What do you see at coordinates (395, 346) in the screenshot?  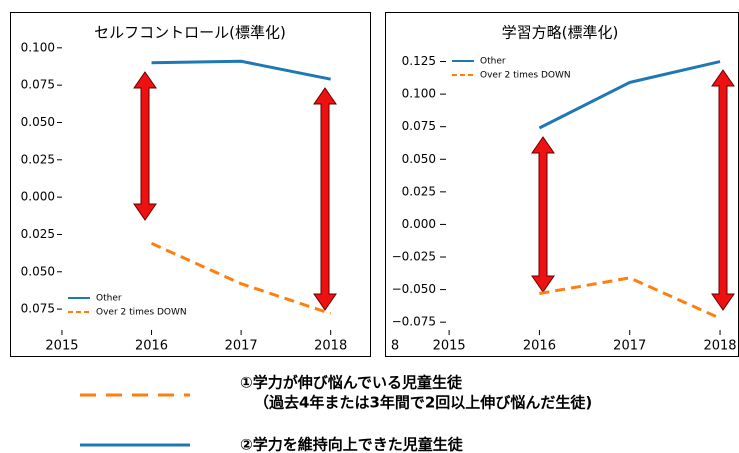 I see `x-tick-fragment: 8` at bounding box center [395, 346].